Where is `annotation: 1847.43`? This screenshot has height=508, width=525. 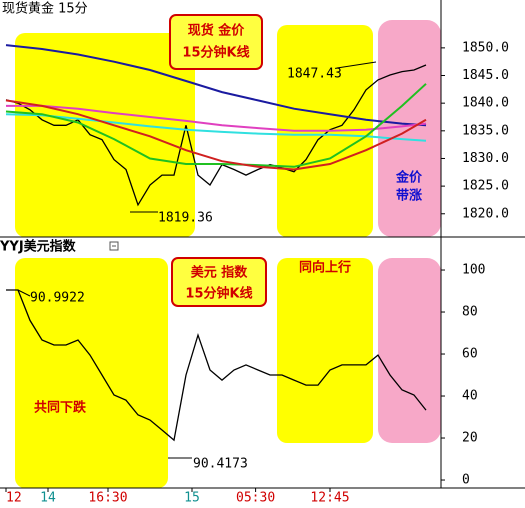
annotation: 1847.43 is located at coordinates (314, 74).